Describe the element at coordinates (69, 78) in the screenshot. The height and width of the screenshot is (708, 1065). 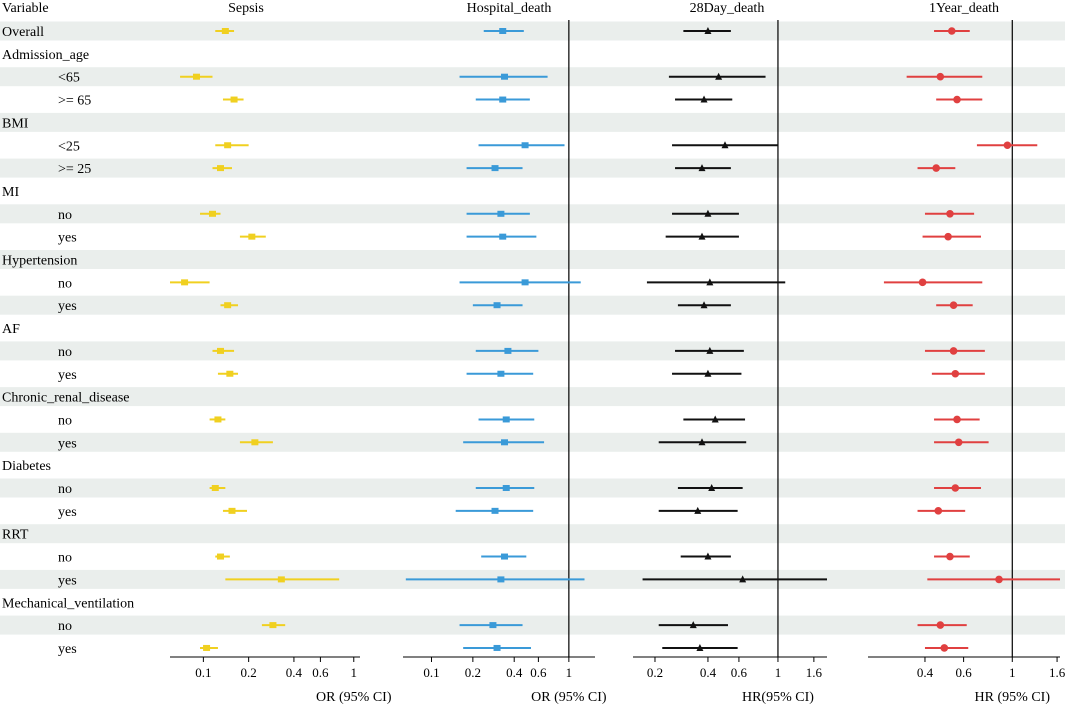
I see `row-label: <65` at that location.